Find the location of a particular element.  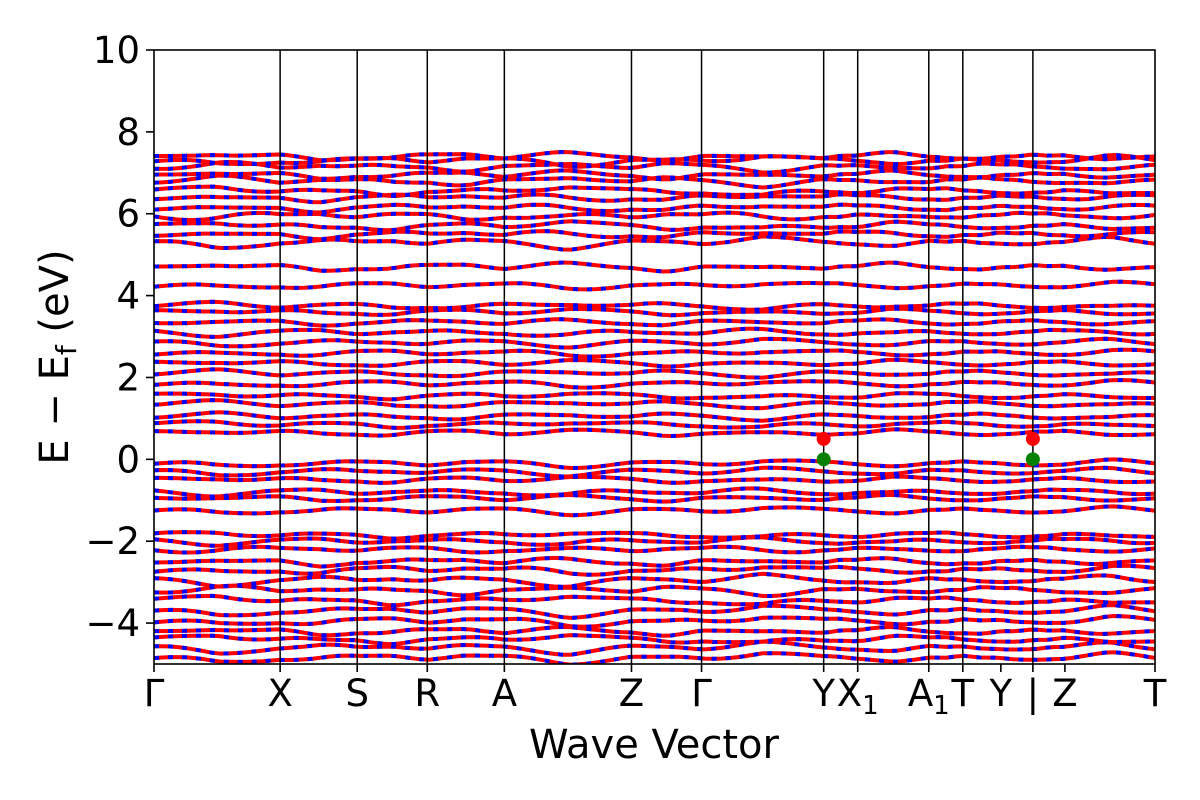

x-tick-label-0: Γ is located at coordinates (154, 693).